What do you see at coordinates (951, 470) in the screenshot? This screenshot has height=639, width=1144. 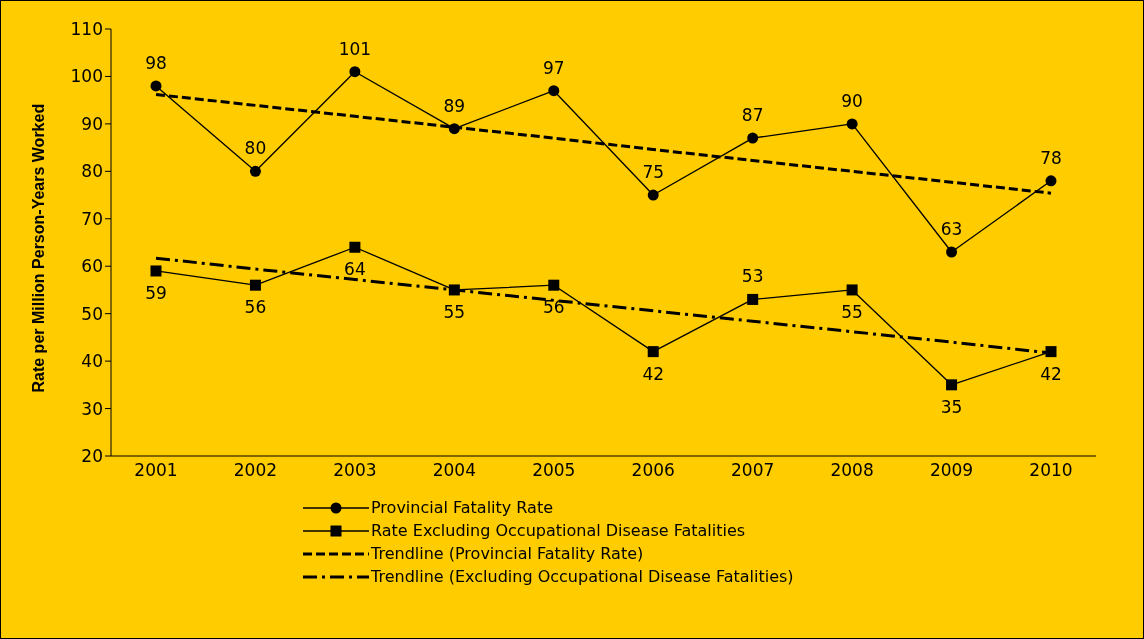 I see `x-tick-label: 2009` at bounding box center [951, 470].